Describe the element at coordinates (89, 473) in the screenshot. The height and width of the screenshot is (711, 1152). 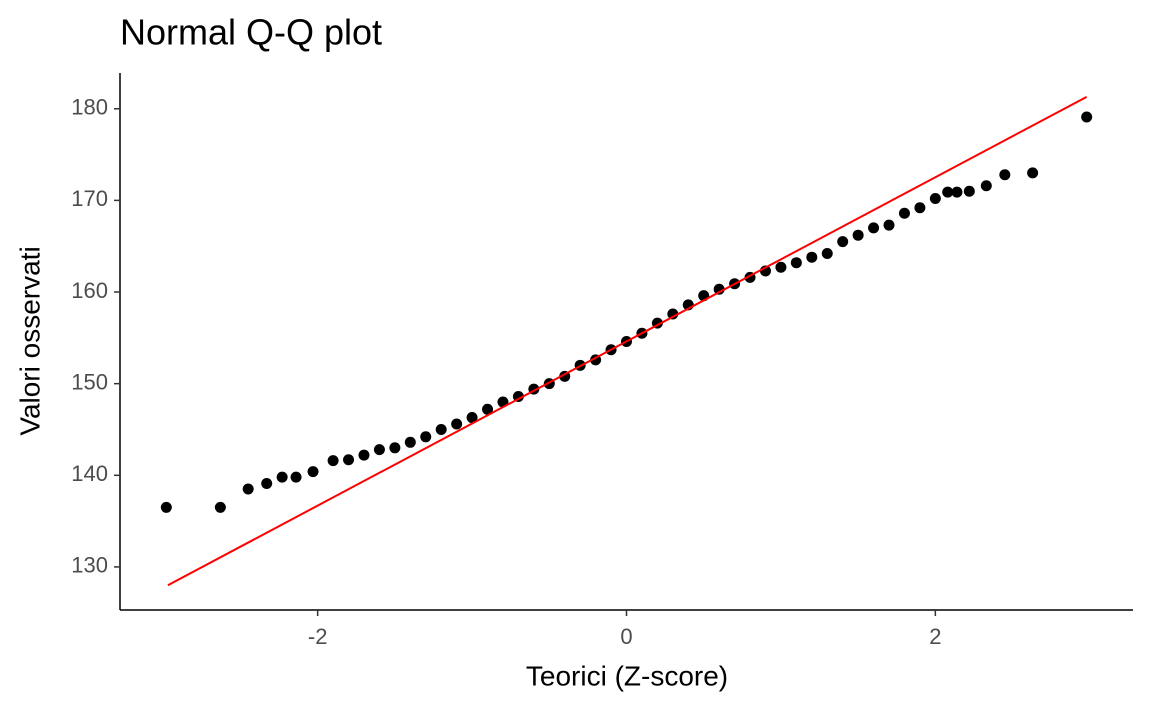
I see `y-tick-label: 140` at that location.